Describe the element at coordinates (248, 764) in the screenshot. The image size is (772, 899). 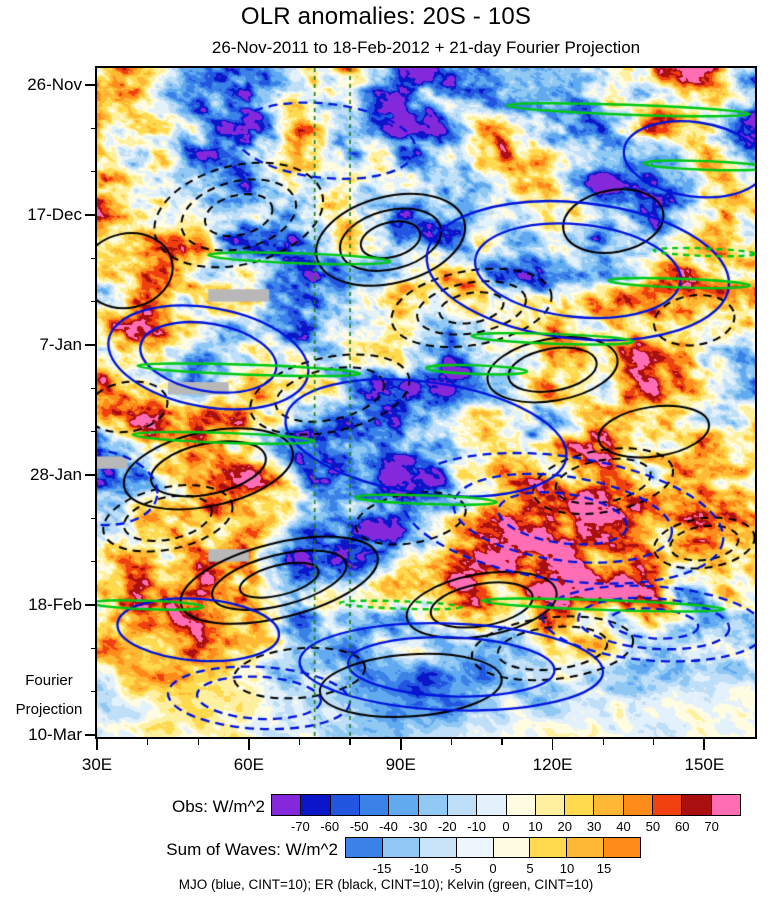
I see `x-tick-label: 60E` at that location.